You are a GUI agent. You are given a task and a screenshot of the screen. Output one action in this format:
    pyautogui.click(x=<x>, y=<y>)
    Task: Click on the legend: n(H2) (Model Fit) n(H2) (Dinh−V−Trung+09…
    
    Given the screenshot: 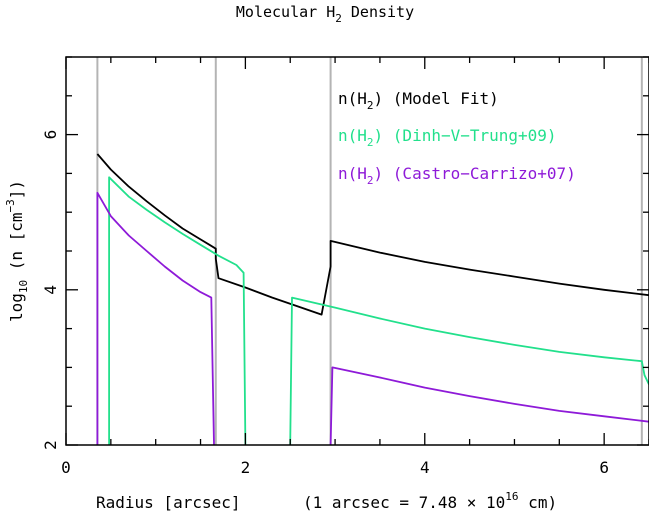 What is the action you would take?
    pyautogui.click(x=457, y=138)
    